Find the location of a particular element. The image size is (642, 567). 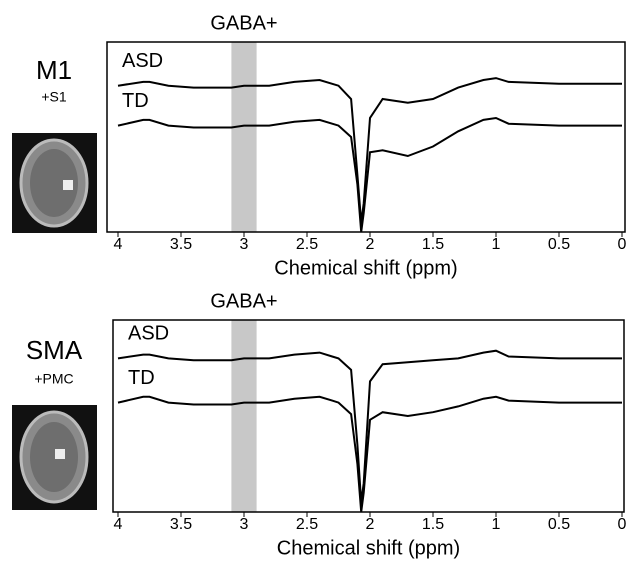

region-label: M1 is located at coordinates (54, 70).